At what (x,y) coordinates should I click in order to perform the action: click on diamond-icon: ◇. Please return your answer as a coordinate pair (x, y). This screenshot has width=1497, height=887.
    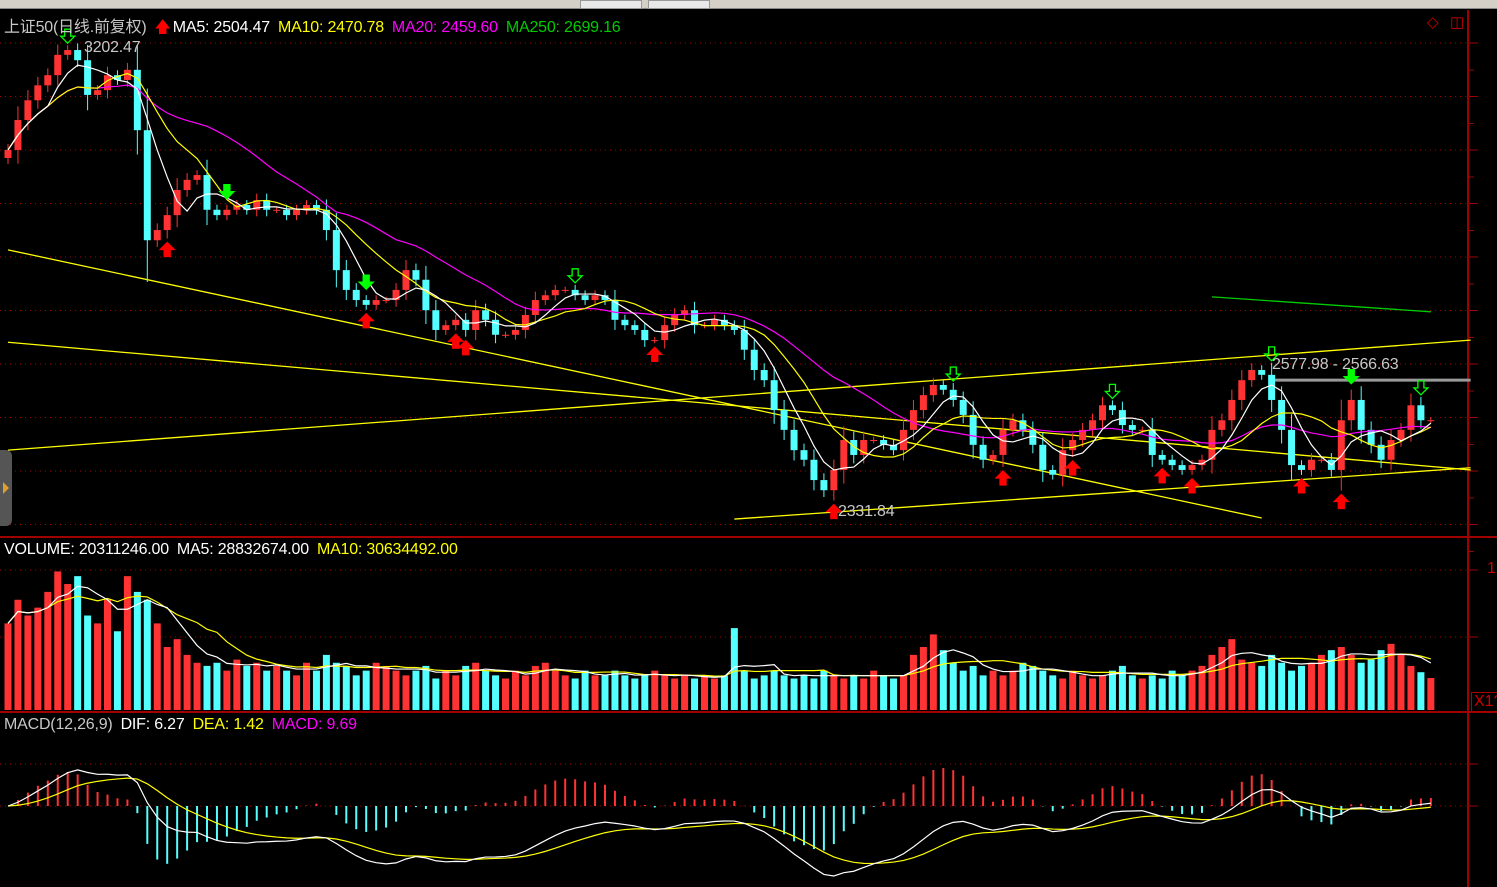
    Looking at the image, I should click on (1433, 22).